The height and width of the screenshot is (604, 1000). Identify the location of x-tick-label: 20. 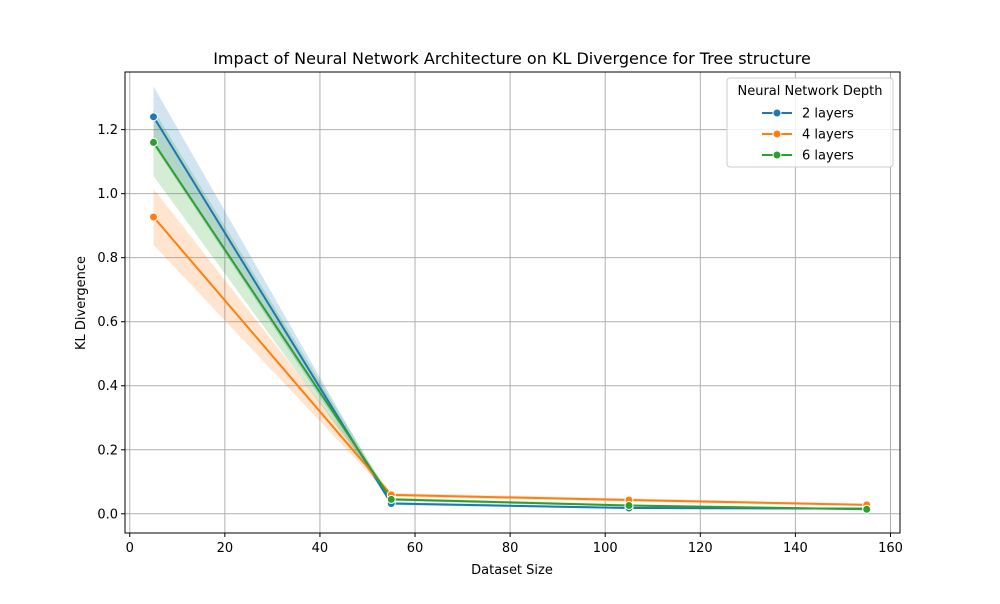
(225, 548).